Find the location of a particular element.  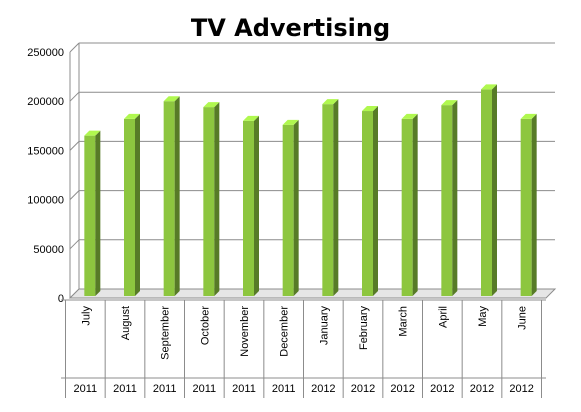

category-label: July is located at coordinates (86, 316).